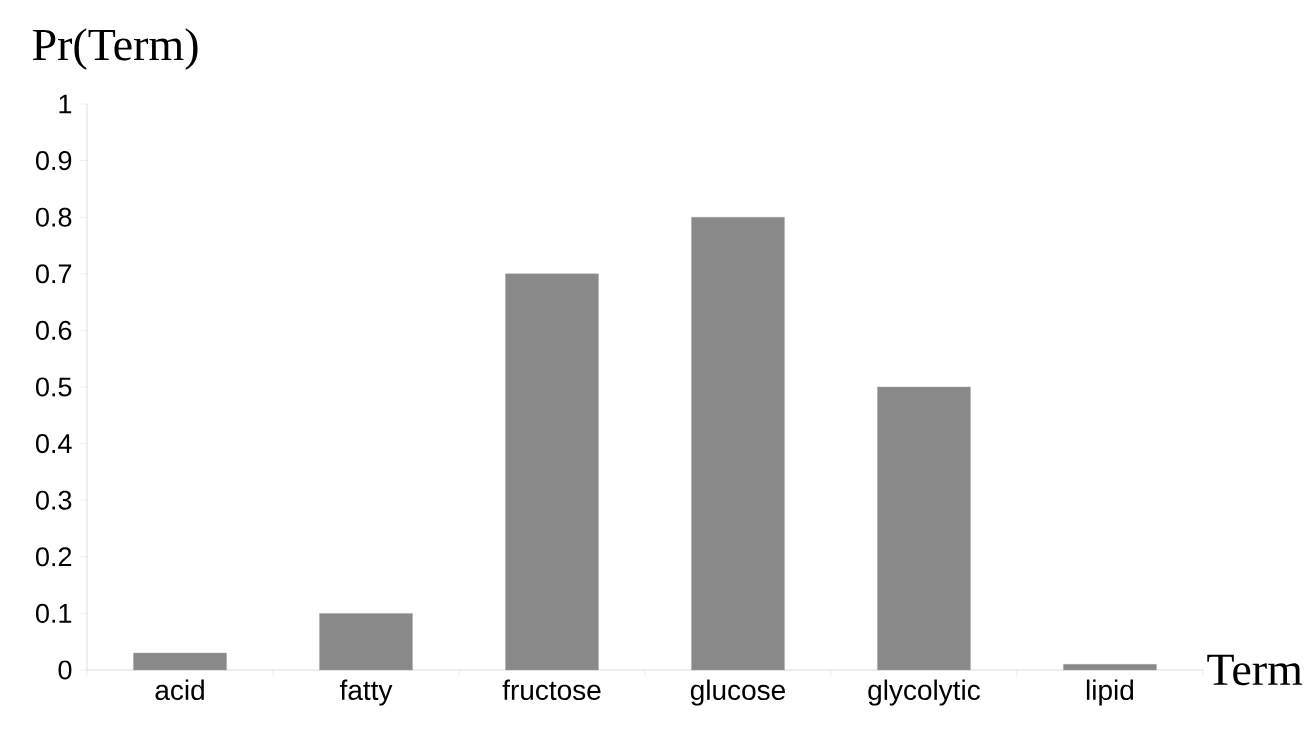  What do you see at coordinates (924, 692) in the screenshot?
I see `x-tick-label: glycolytic` at bounding box center [924, 692].